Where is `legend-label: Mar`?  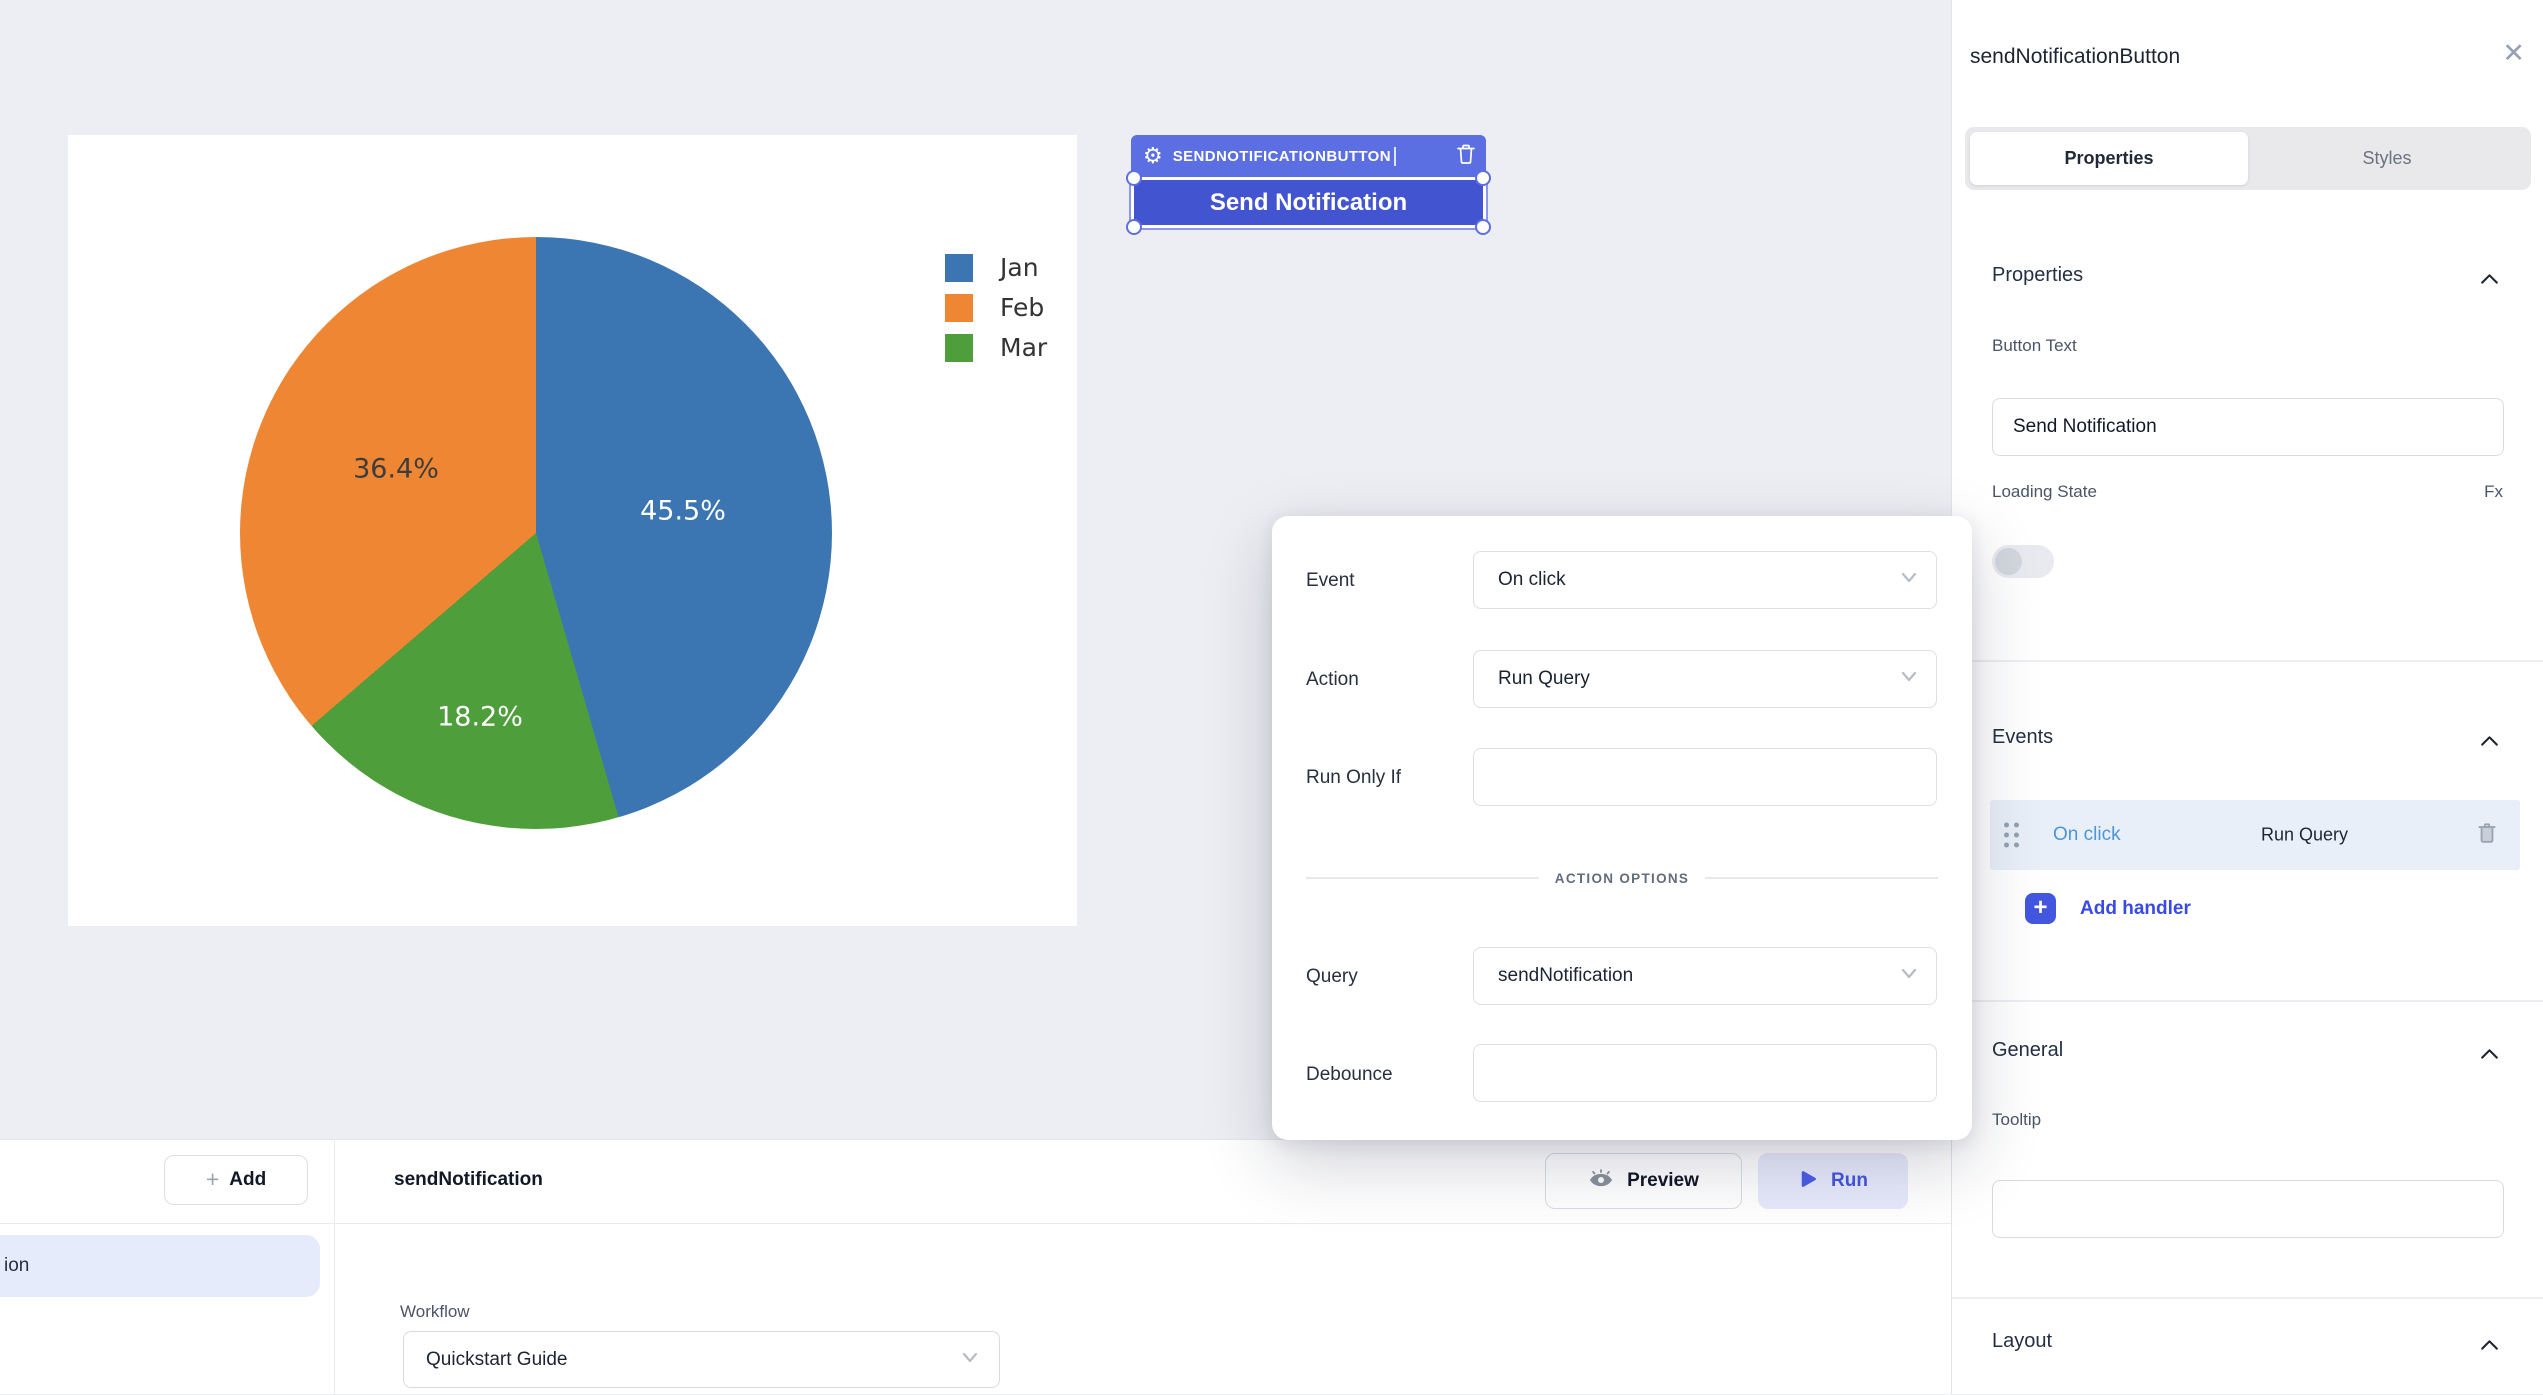 legend-label: Mar is located at coordinates (1024, 347).